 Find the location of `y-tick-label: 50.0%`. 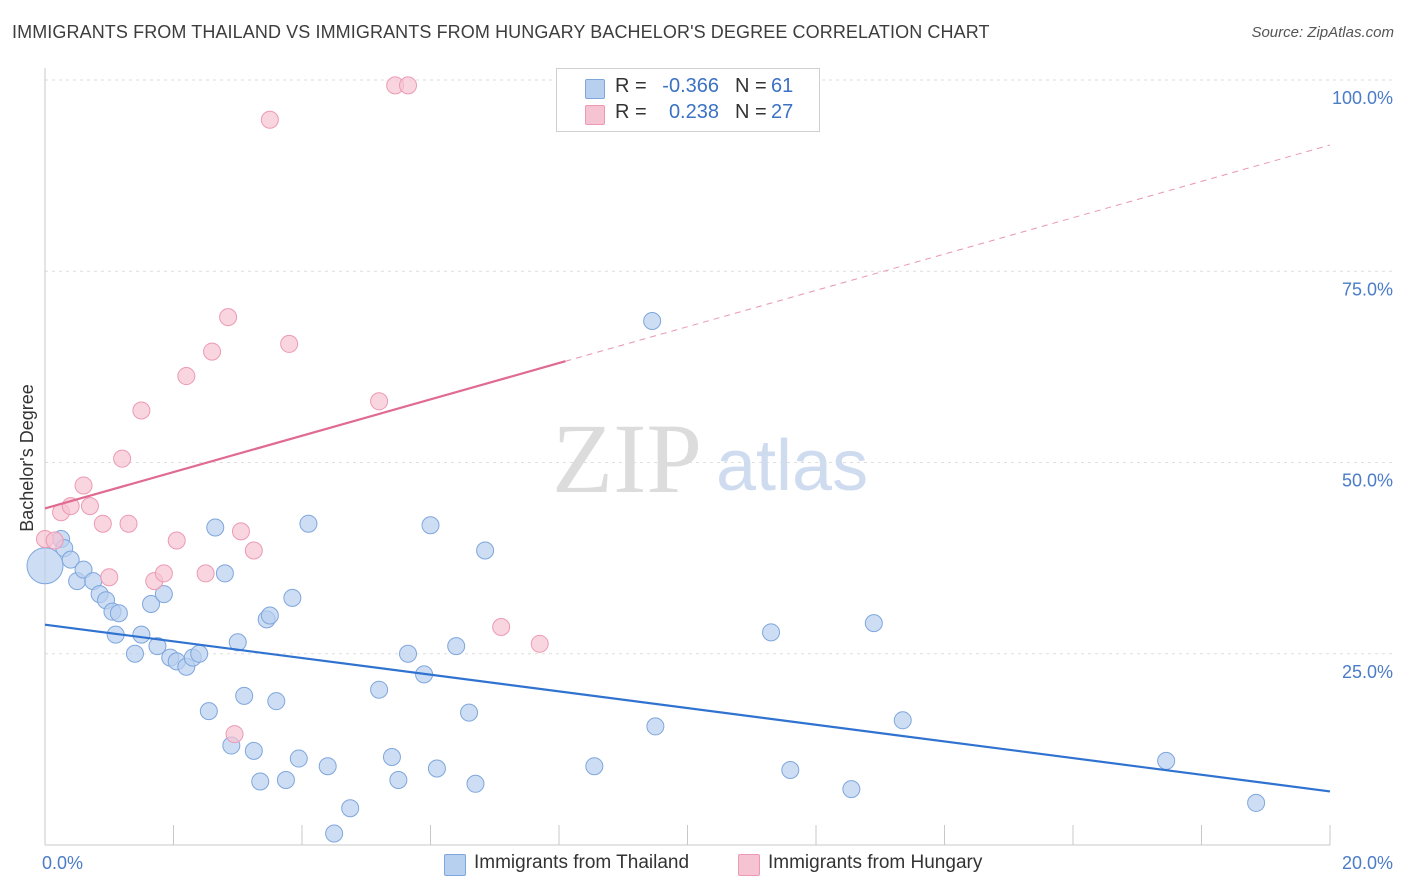

y-tick-label: 50.0% is located at coordinates (1367, 481).